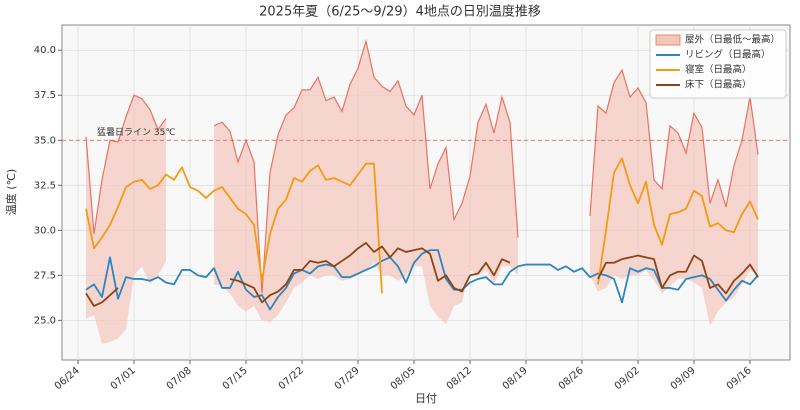 The width and height of the screenshot is (800, 410). Describe the element at coordinates (627, 378) in the screenshot. I see `x-tick-label: 09/02` at that location.